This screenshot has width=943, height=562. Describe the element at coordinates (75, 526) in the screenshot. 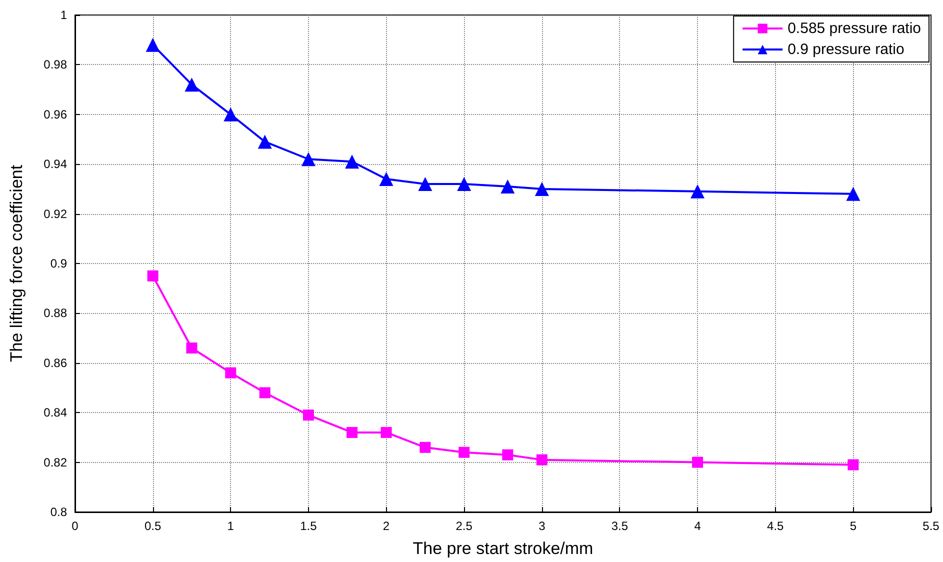

I see `x-tick-label: 0` at that location.